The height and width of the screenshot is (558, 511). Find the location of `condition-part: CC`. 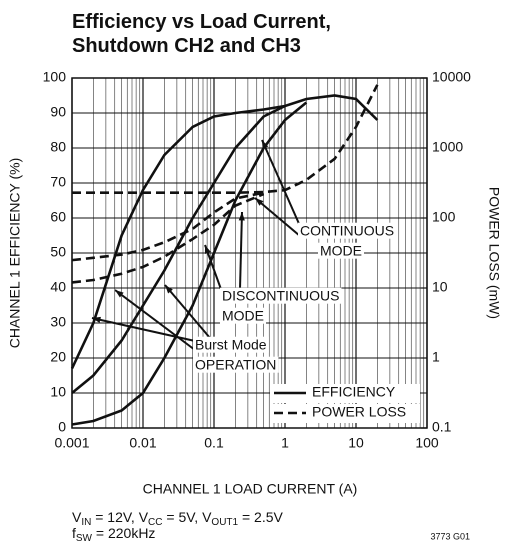

condition-part: CC is located at coordinates (155, 522).